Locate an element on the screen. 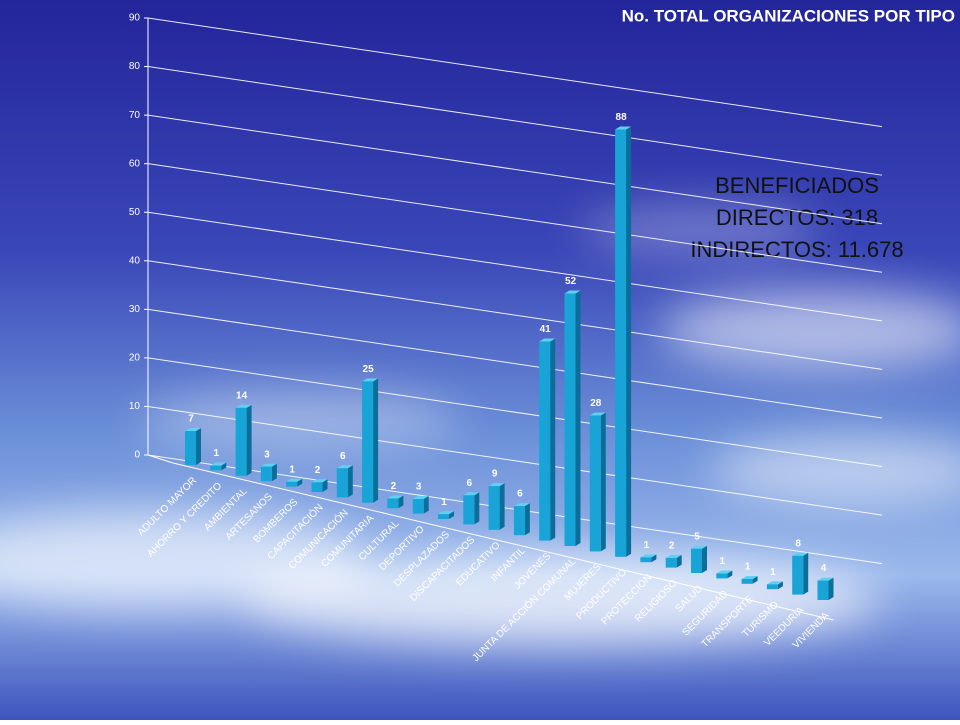 Image resolution: width=960 pixels, height=725 pixels. annotation-line: DIRECTOS: 318 is located at coordinates (797, 217).